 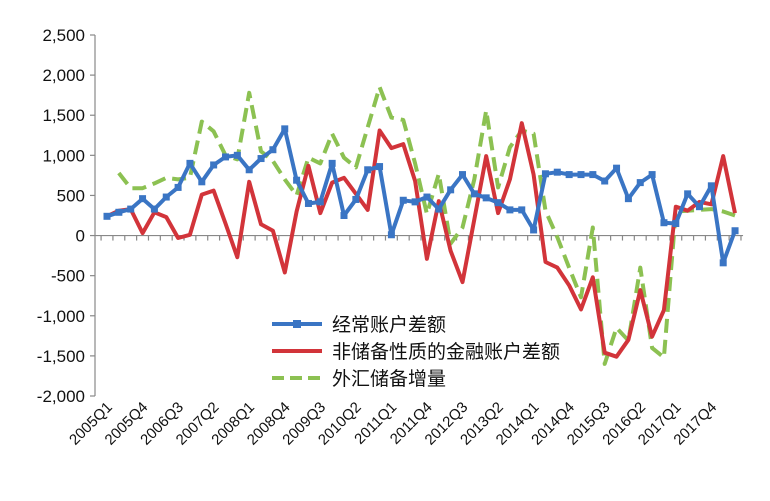 What do you see at coordinates (80, 236) in the screenshot?
I see `y-tick-label: 0` at bounding box center [80, 236].